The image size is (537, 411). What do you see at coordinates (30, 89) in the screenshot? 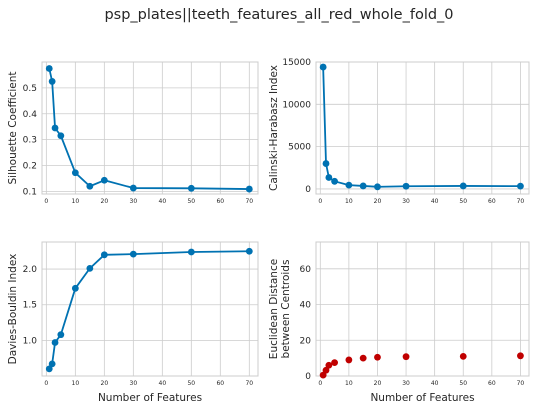
I see `y-tick-label: 0.5` at bounding box center [30, 89].